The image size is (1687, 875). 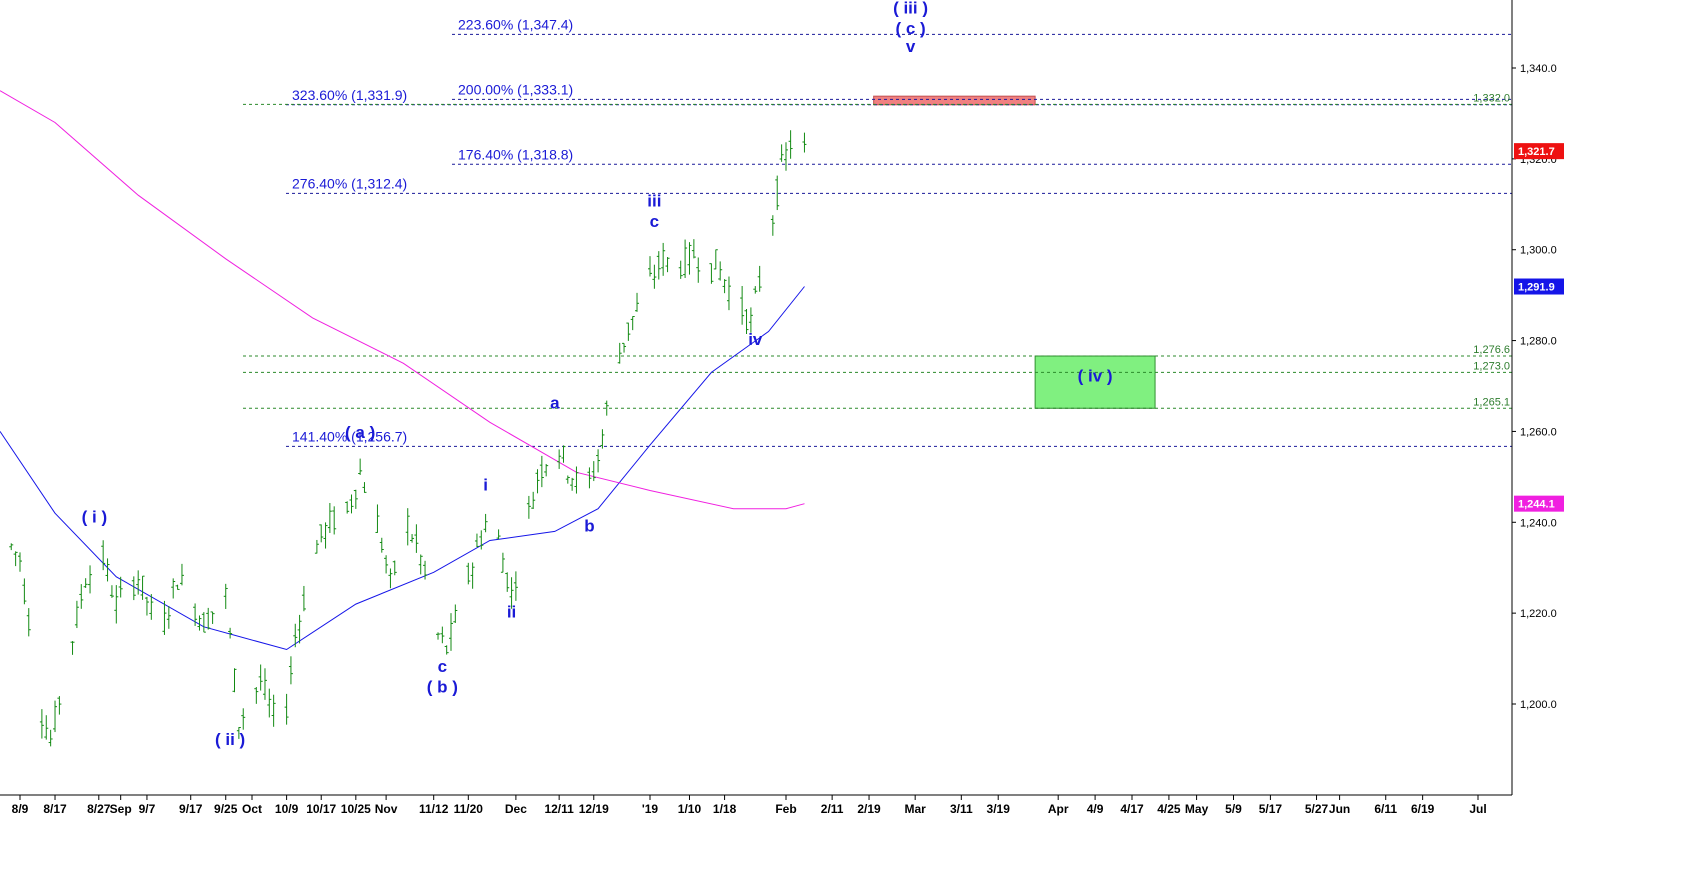 I want to click on blue-ma-badge-text: 1,291.9, so click(x=1536, y=288).